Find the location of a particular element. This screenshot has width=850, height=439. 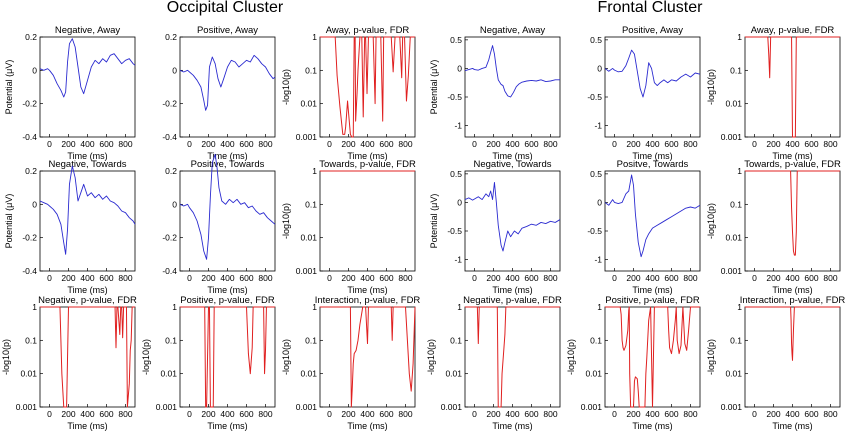

panel-title: Away, p-value, FDR is located at coordinates (368, 30).